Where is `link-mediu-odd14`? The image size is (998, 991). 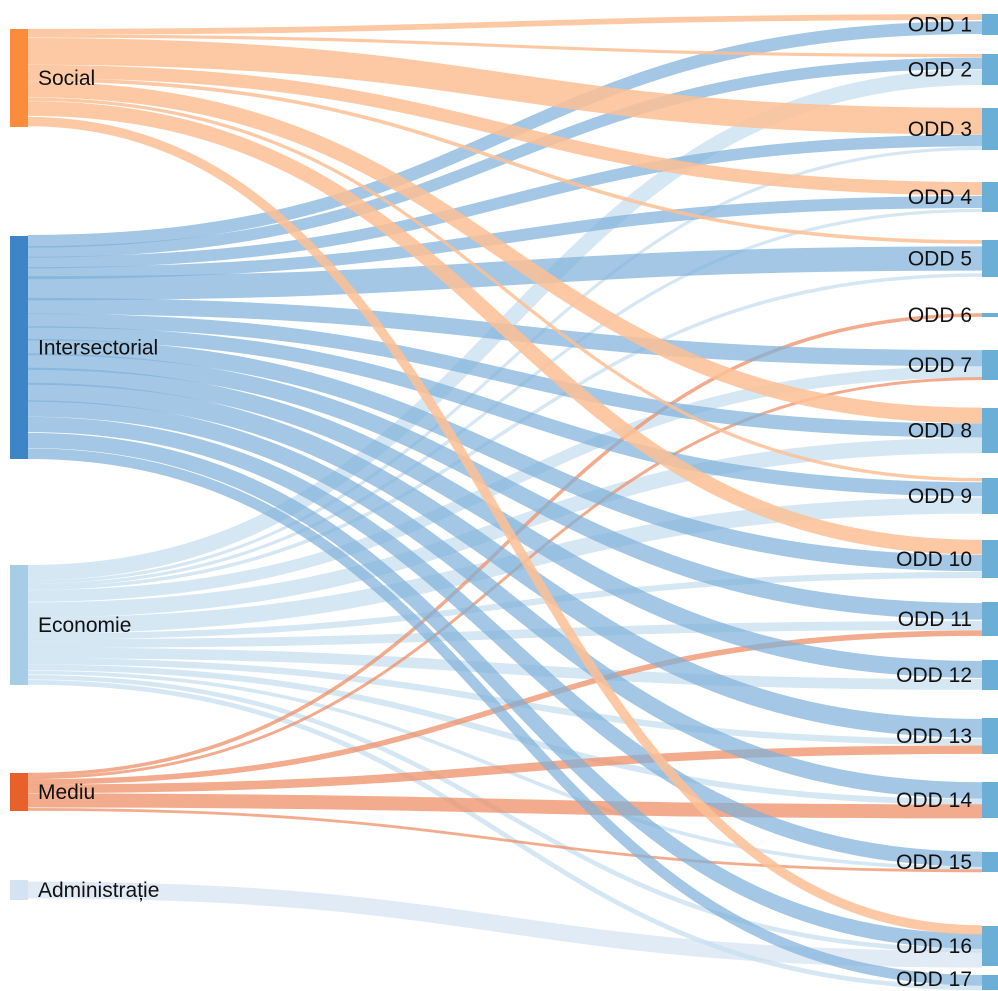
link-mediu-odd14 is located at coordinates (505, 805).